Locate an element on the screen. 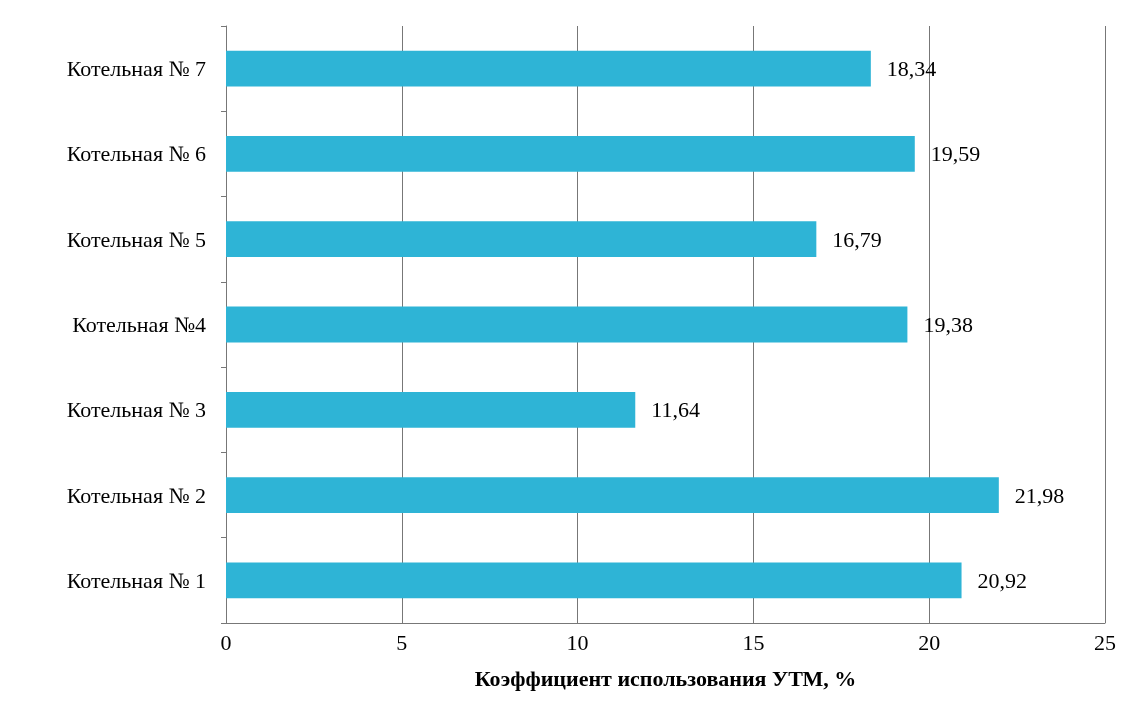  y-tick-label: Котельная № 5 is located at coordinates (136, 239).